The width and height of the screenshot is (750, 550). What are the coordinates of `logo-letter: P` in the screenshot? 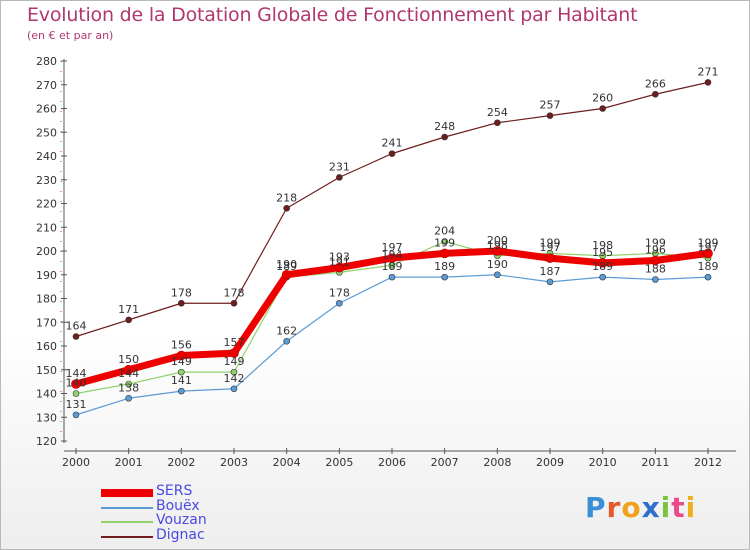 It's located at (596, 507).